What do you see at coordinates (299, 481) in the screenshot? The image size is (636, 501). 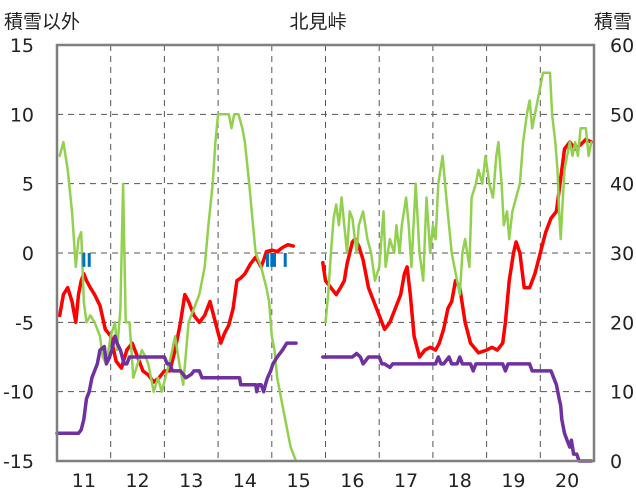 I see `x-tick-label: 15` at bounding box center [299, 481].